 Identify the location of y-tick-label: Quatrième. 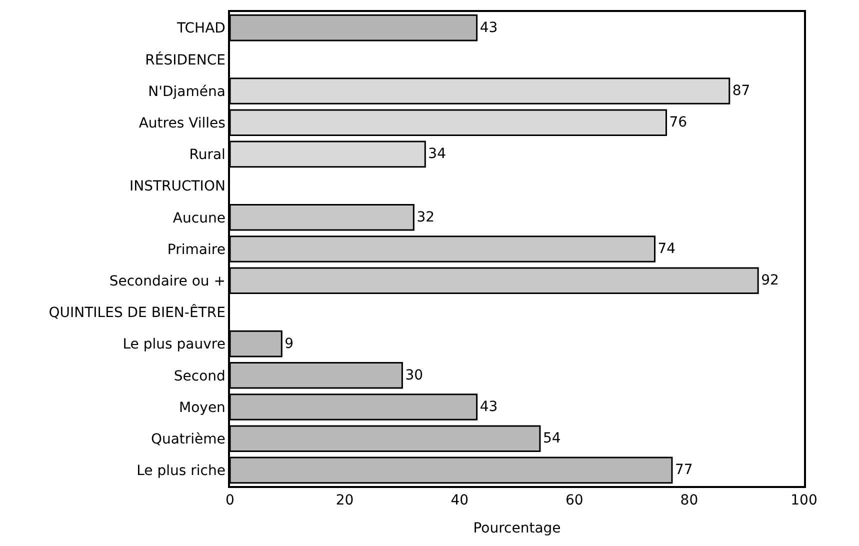
(188, 440).